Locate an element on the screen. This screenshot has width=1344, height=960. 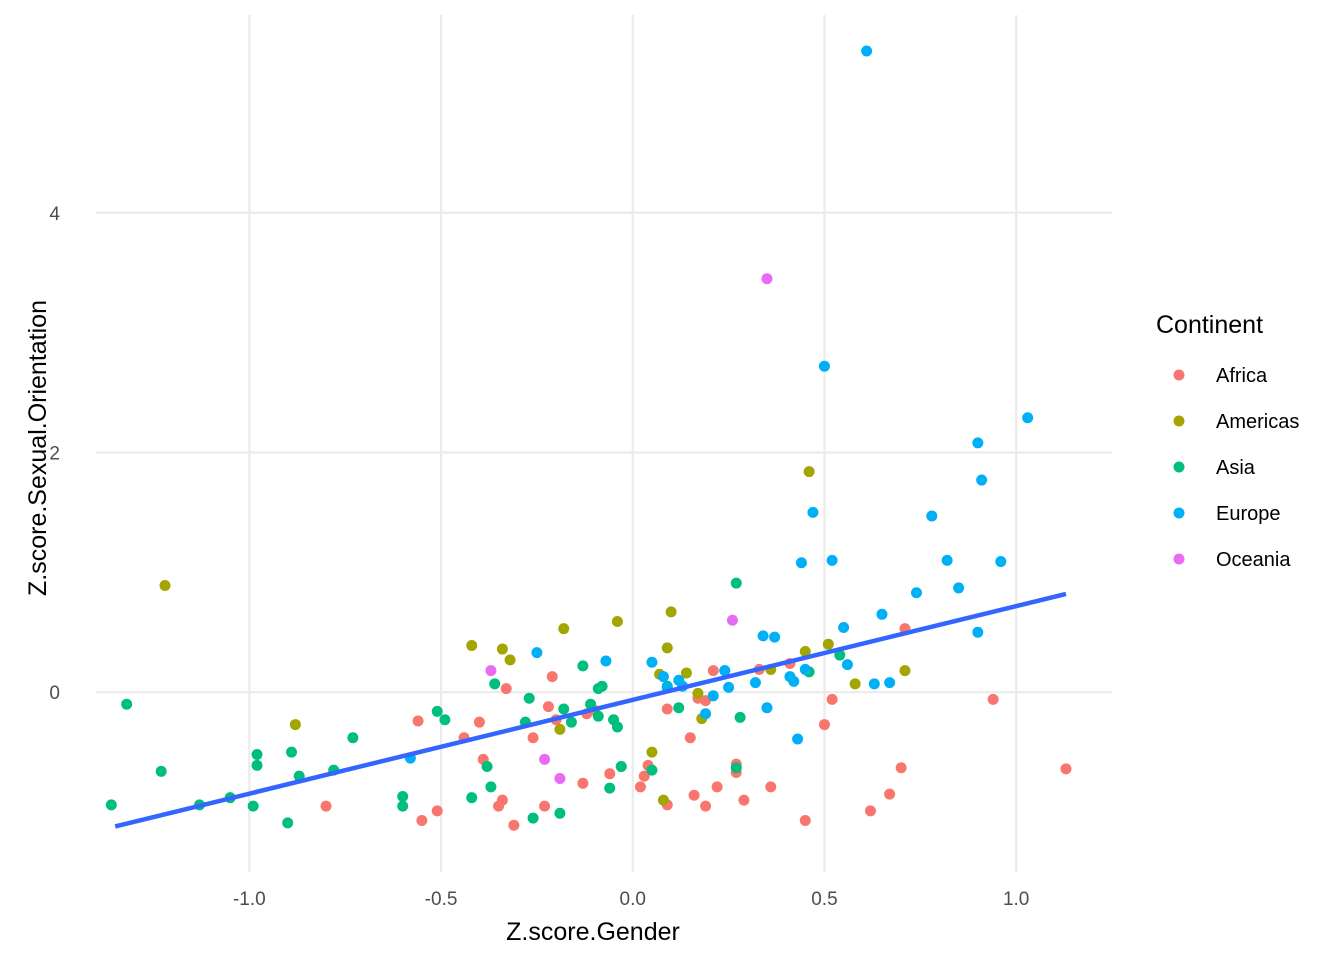
legend-key-americas is located at coordinates (1179, 421).